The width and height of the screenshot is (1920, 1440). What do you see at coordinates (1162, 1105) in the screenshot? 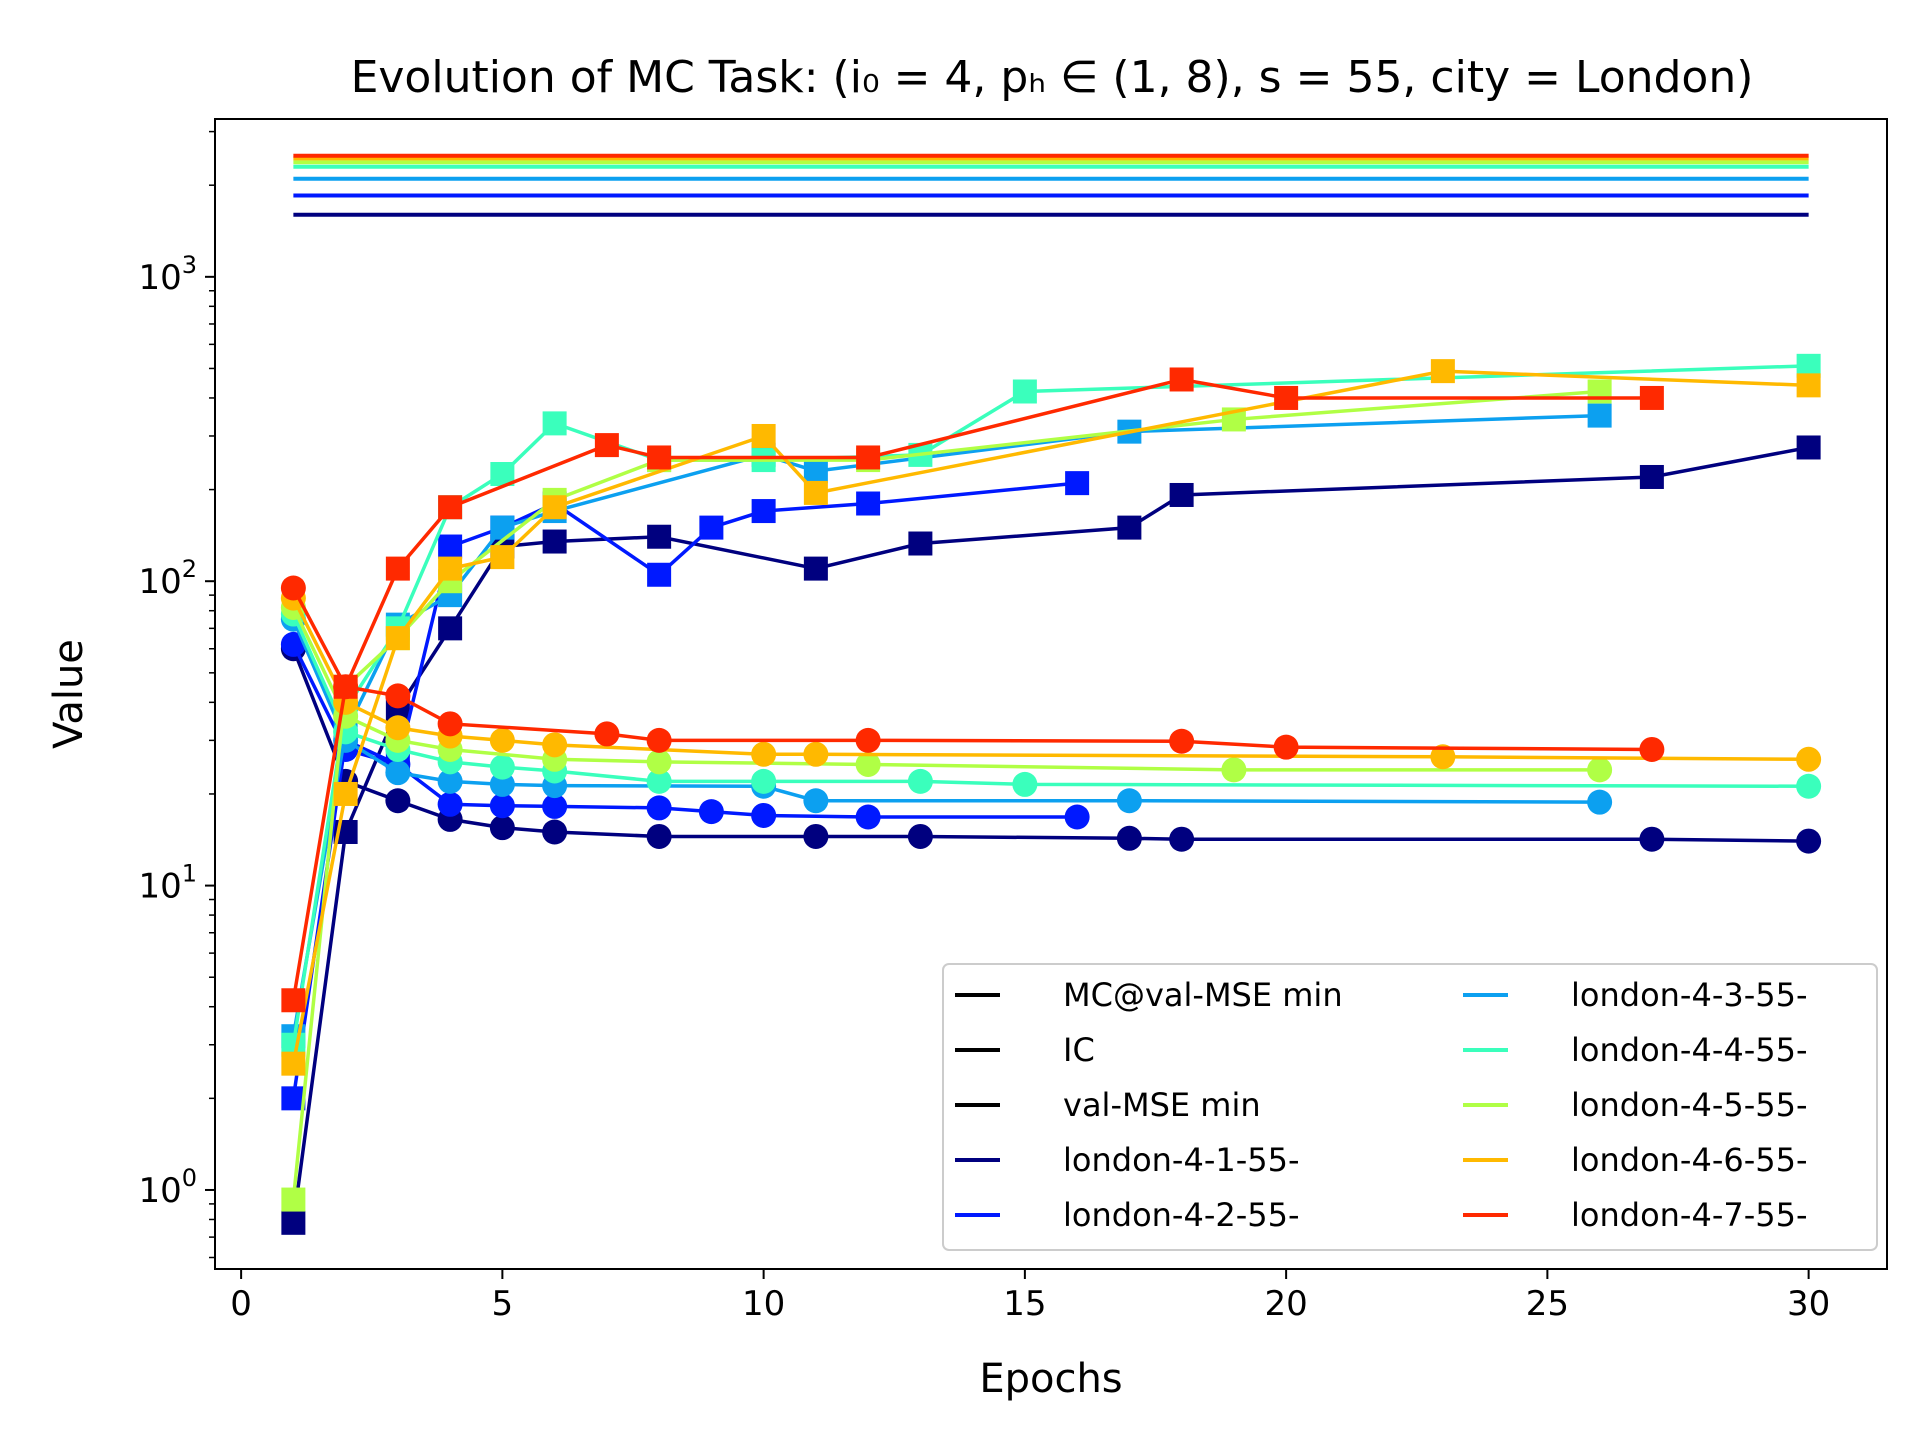
I see `legend-label: val-MSE min` at bounding box center [1162, 1105].